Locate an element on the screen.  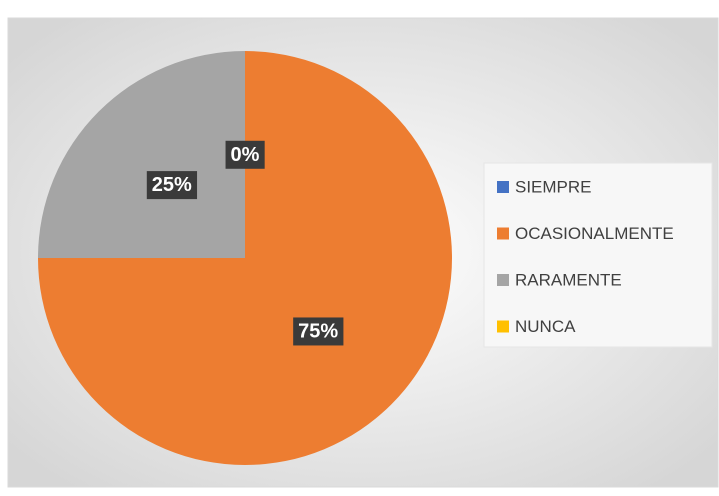
legend-box is located at coordinates (598, 255).